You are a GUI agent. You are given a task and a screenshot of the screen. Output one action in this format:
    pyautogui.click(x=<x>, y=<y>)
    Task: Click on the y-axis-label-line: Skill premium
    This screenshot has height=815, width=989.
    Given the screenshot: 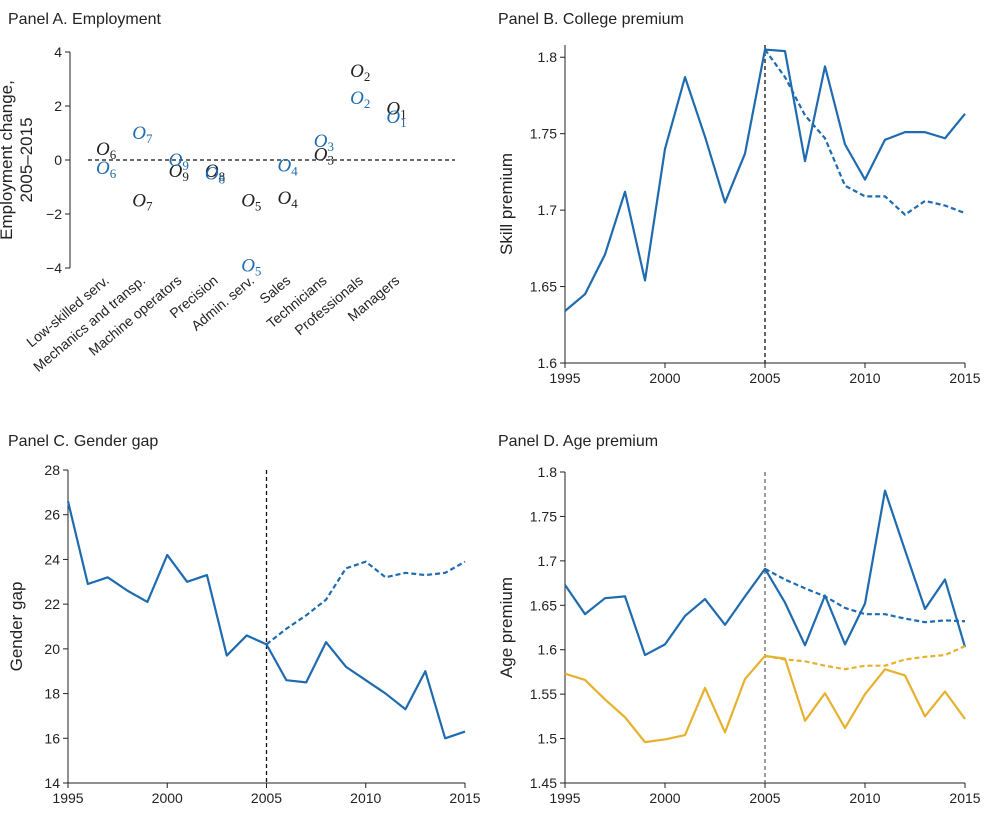 What is the action you would take?
    pyautogui.click(x=506, y=204)
    